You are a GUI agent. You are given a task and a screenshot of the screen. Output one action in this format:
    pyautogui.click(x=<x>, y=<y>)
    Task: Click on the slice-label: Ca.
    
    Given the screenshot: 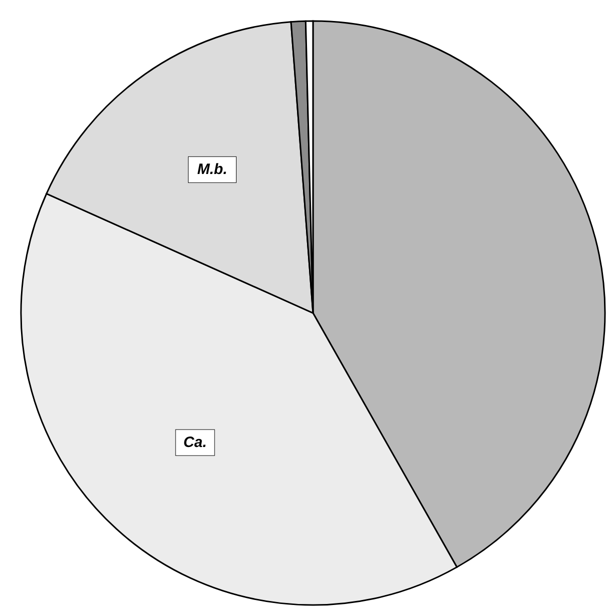 What is the action you would take?
    pyautogui.click(x=195, y=443)
    